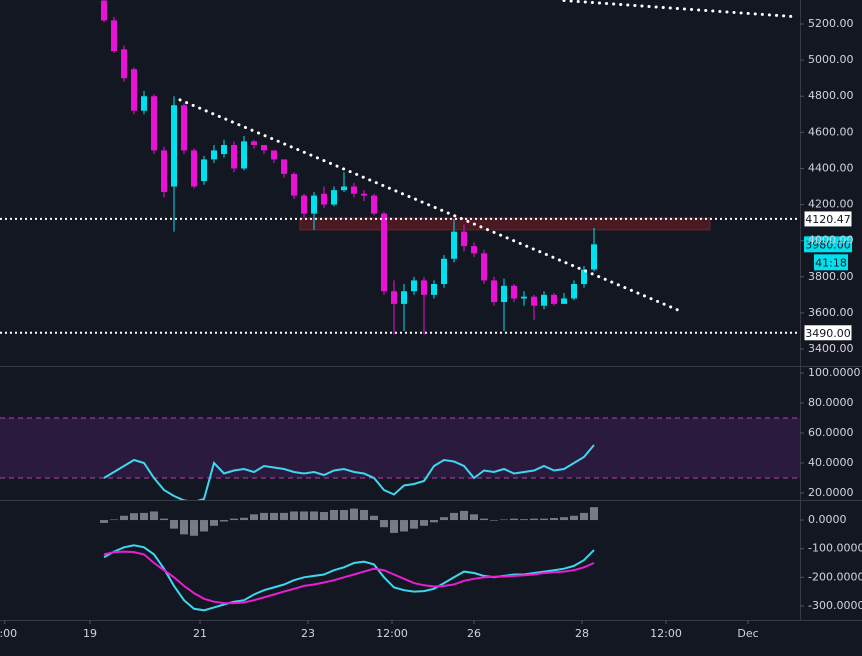 Image resolution: width=862 pixels, height=656 pixels. Describe the element at coordinates (835, 605) in the screenshot. I see `y-tick-label: -300.0000` at that location.